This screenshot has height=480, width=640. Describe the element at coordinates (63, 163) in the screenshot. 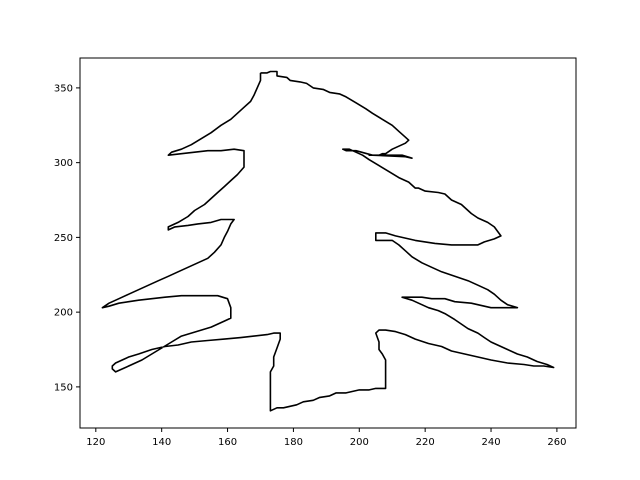

I see `y-tick-label: 300` at that location.